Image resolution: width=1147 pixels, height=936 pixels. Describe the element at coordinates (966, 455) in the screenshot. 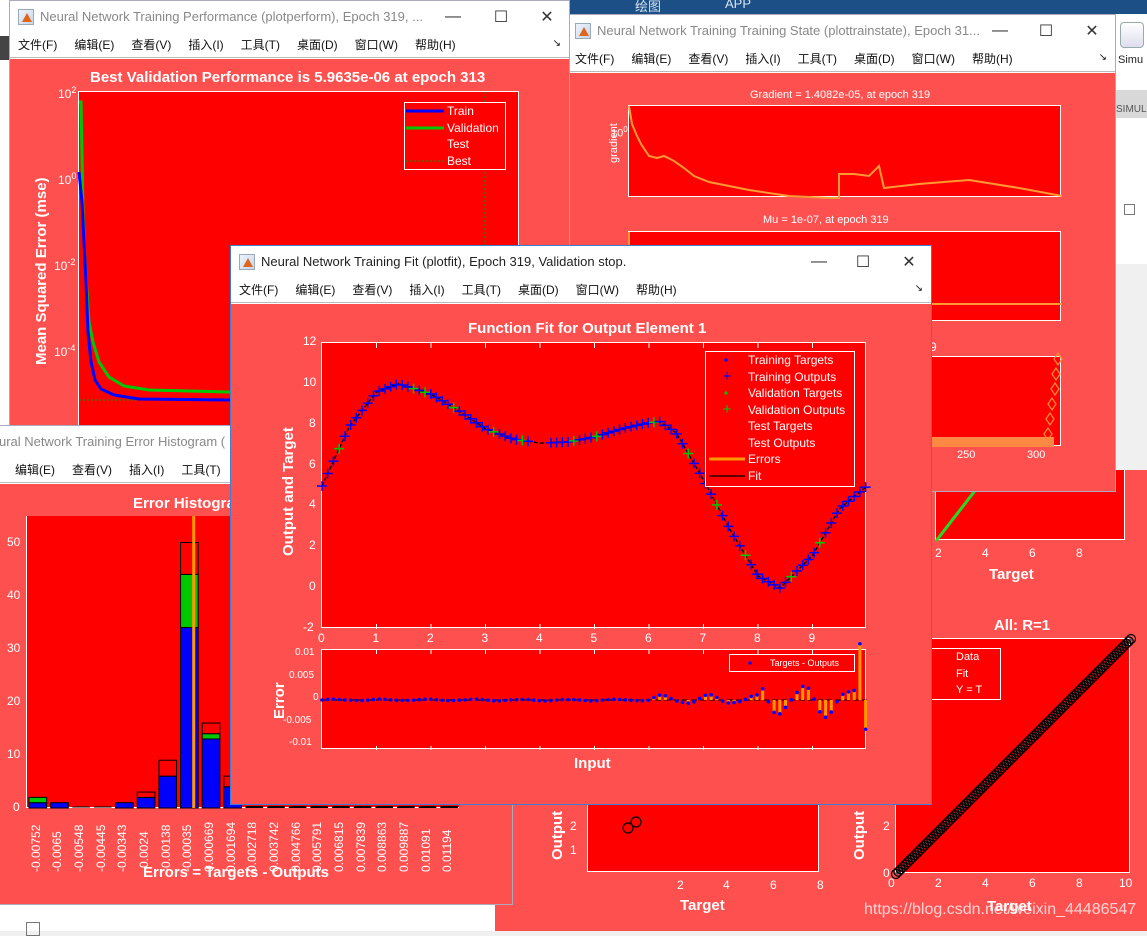

I see `tick: 250` at that location.